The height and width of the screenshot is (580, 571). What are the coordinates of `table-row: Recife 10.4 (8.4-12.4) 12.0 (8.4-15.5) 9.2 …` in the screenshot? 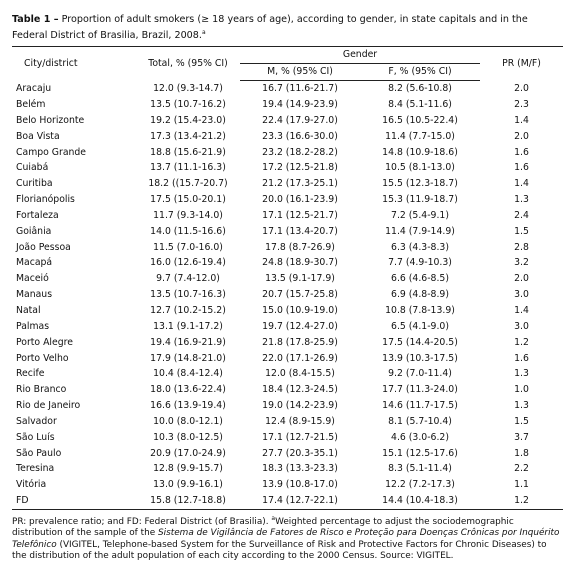 It's located at (287, 374).